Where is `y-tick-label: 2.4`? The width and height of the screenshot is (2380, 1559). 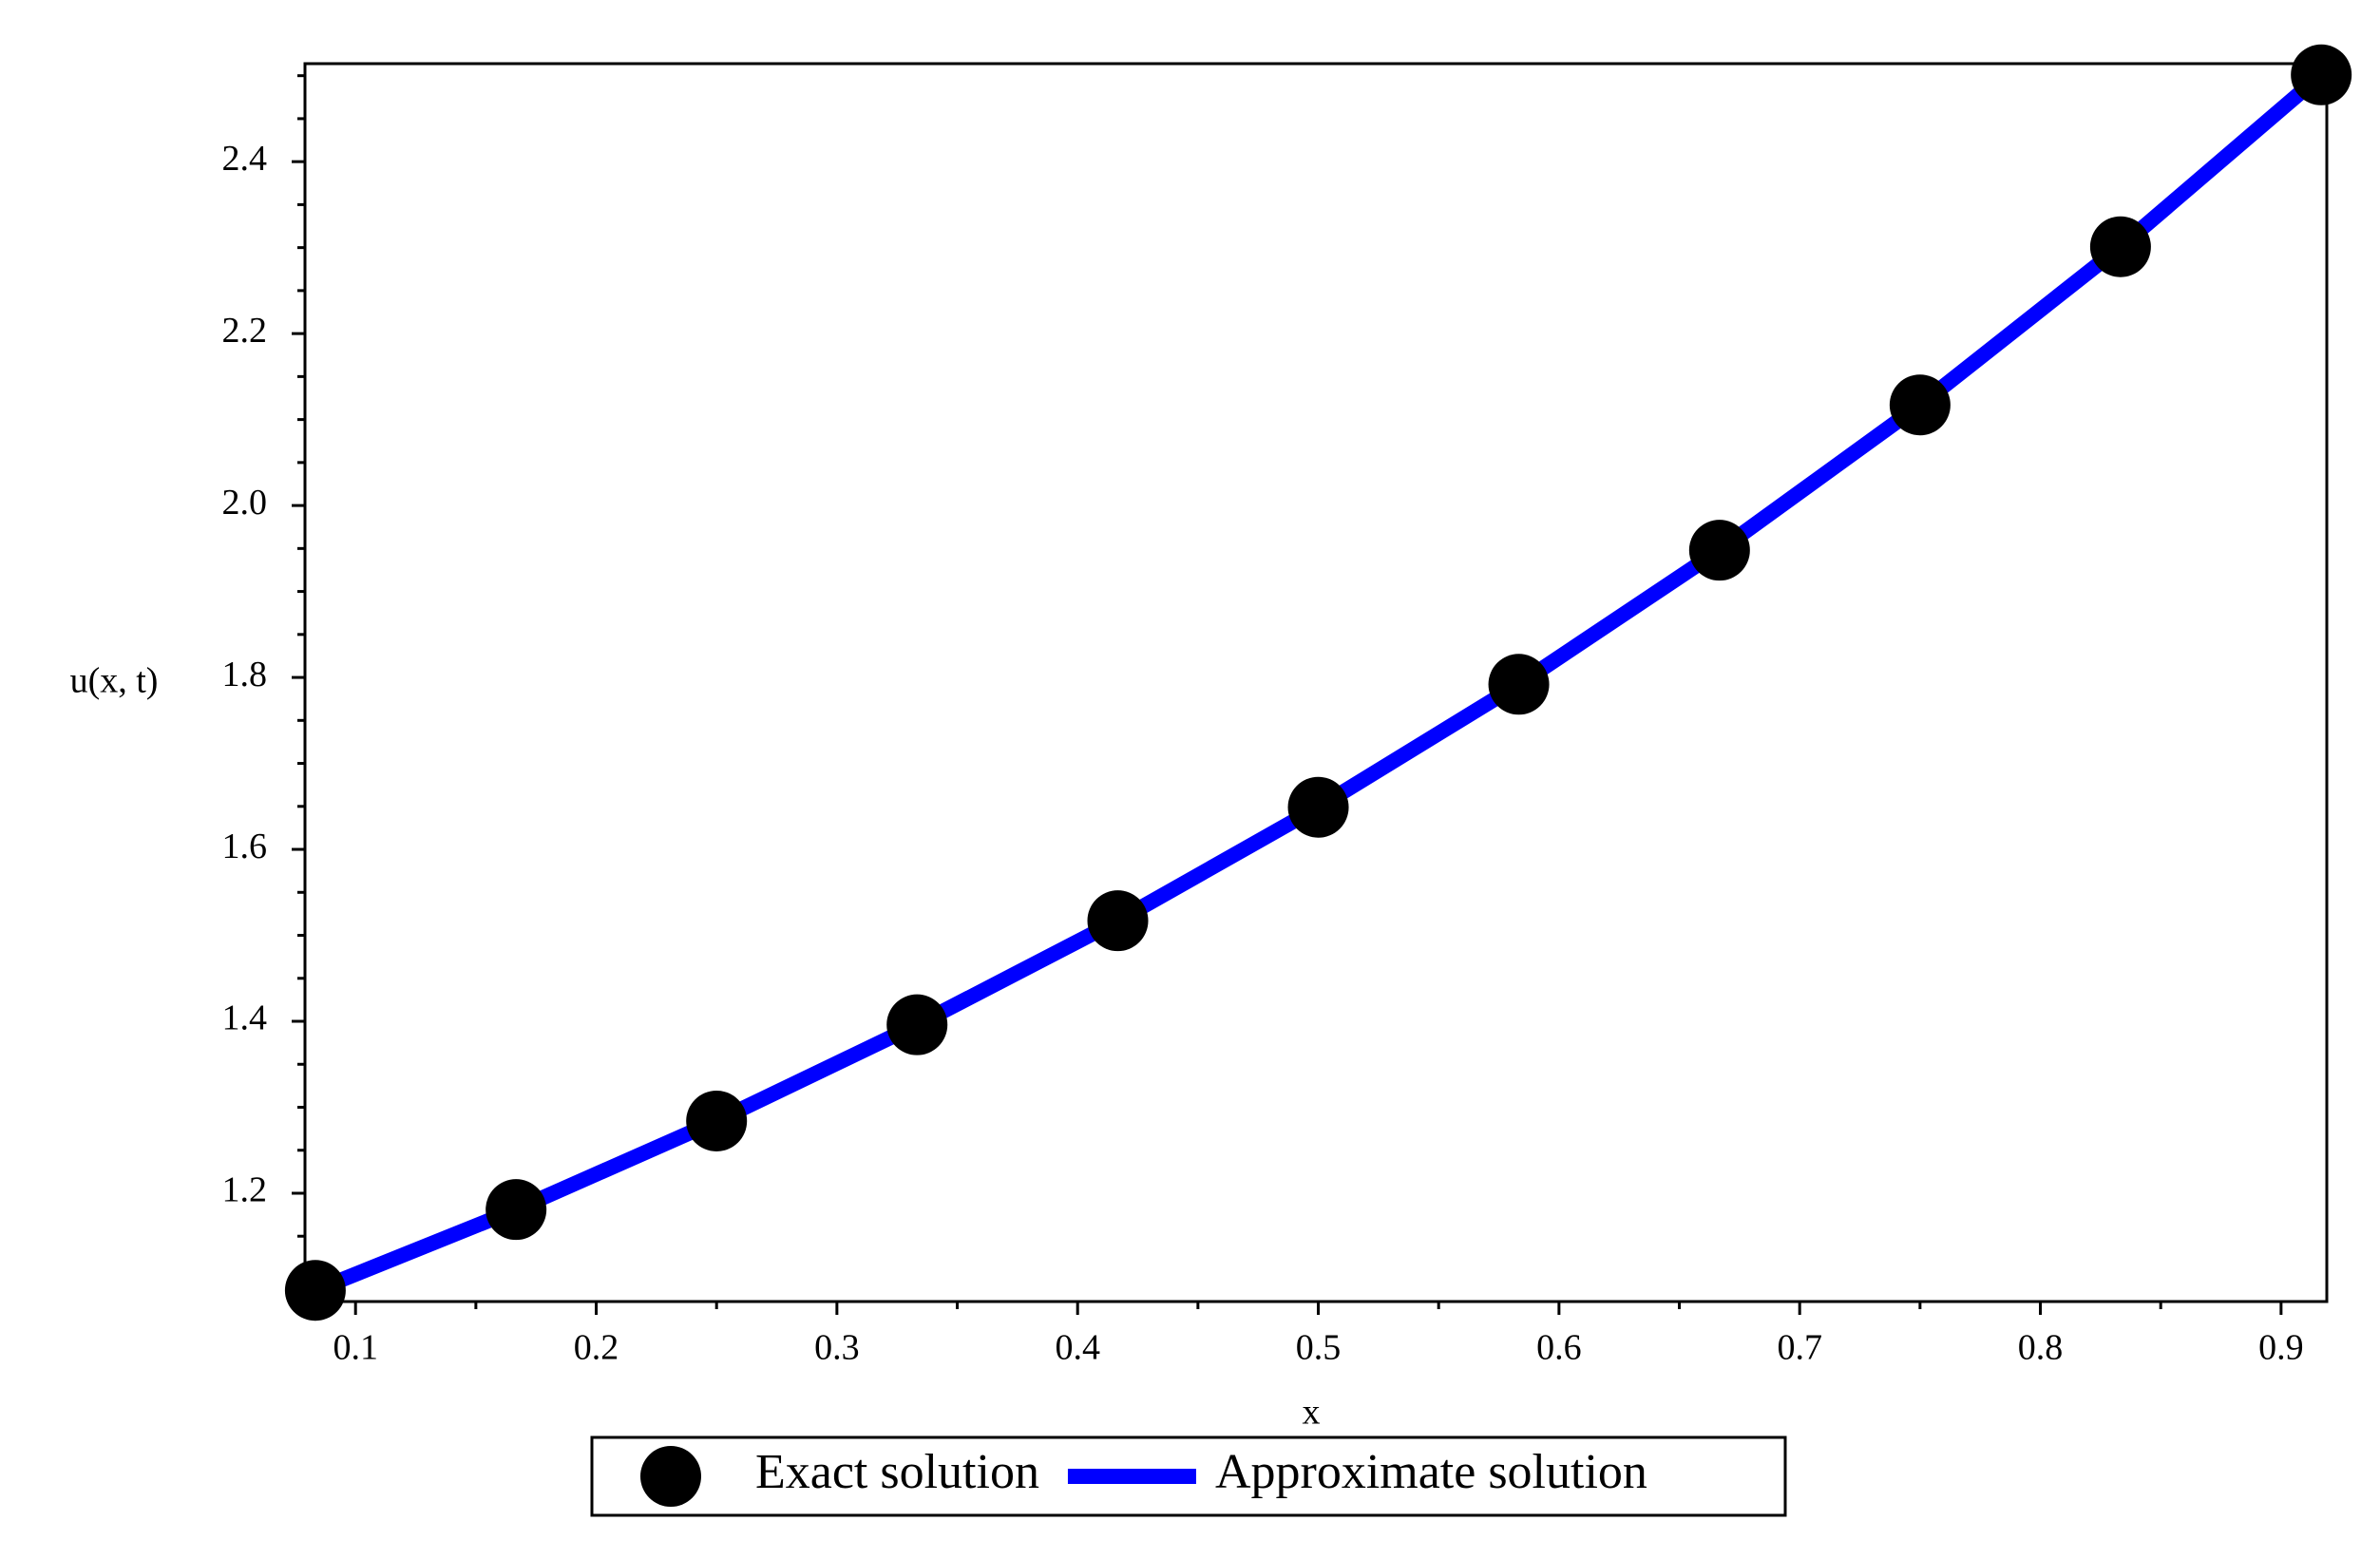
y-tick-label: 2.4 is located at coordinates (245, 159).